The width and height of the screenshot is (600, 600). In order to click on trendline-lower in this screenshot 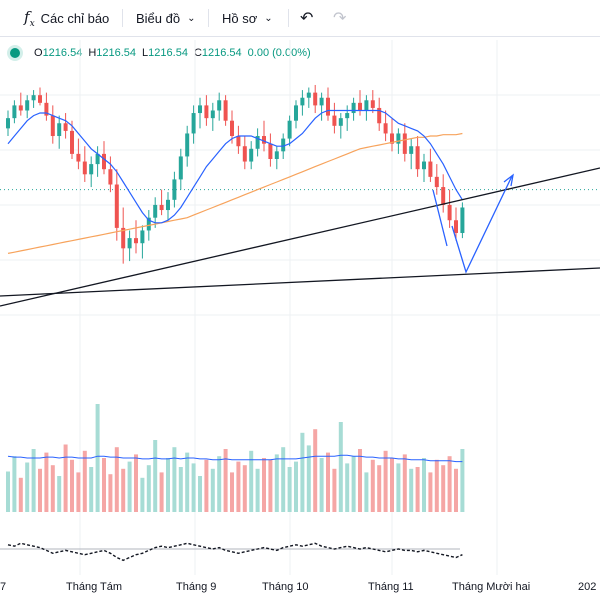, I will do `click(300, 282)`.